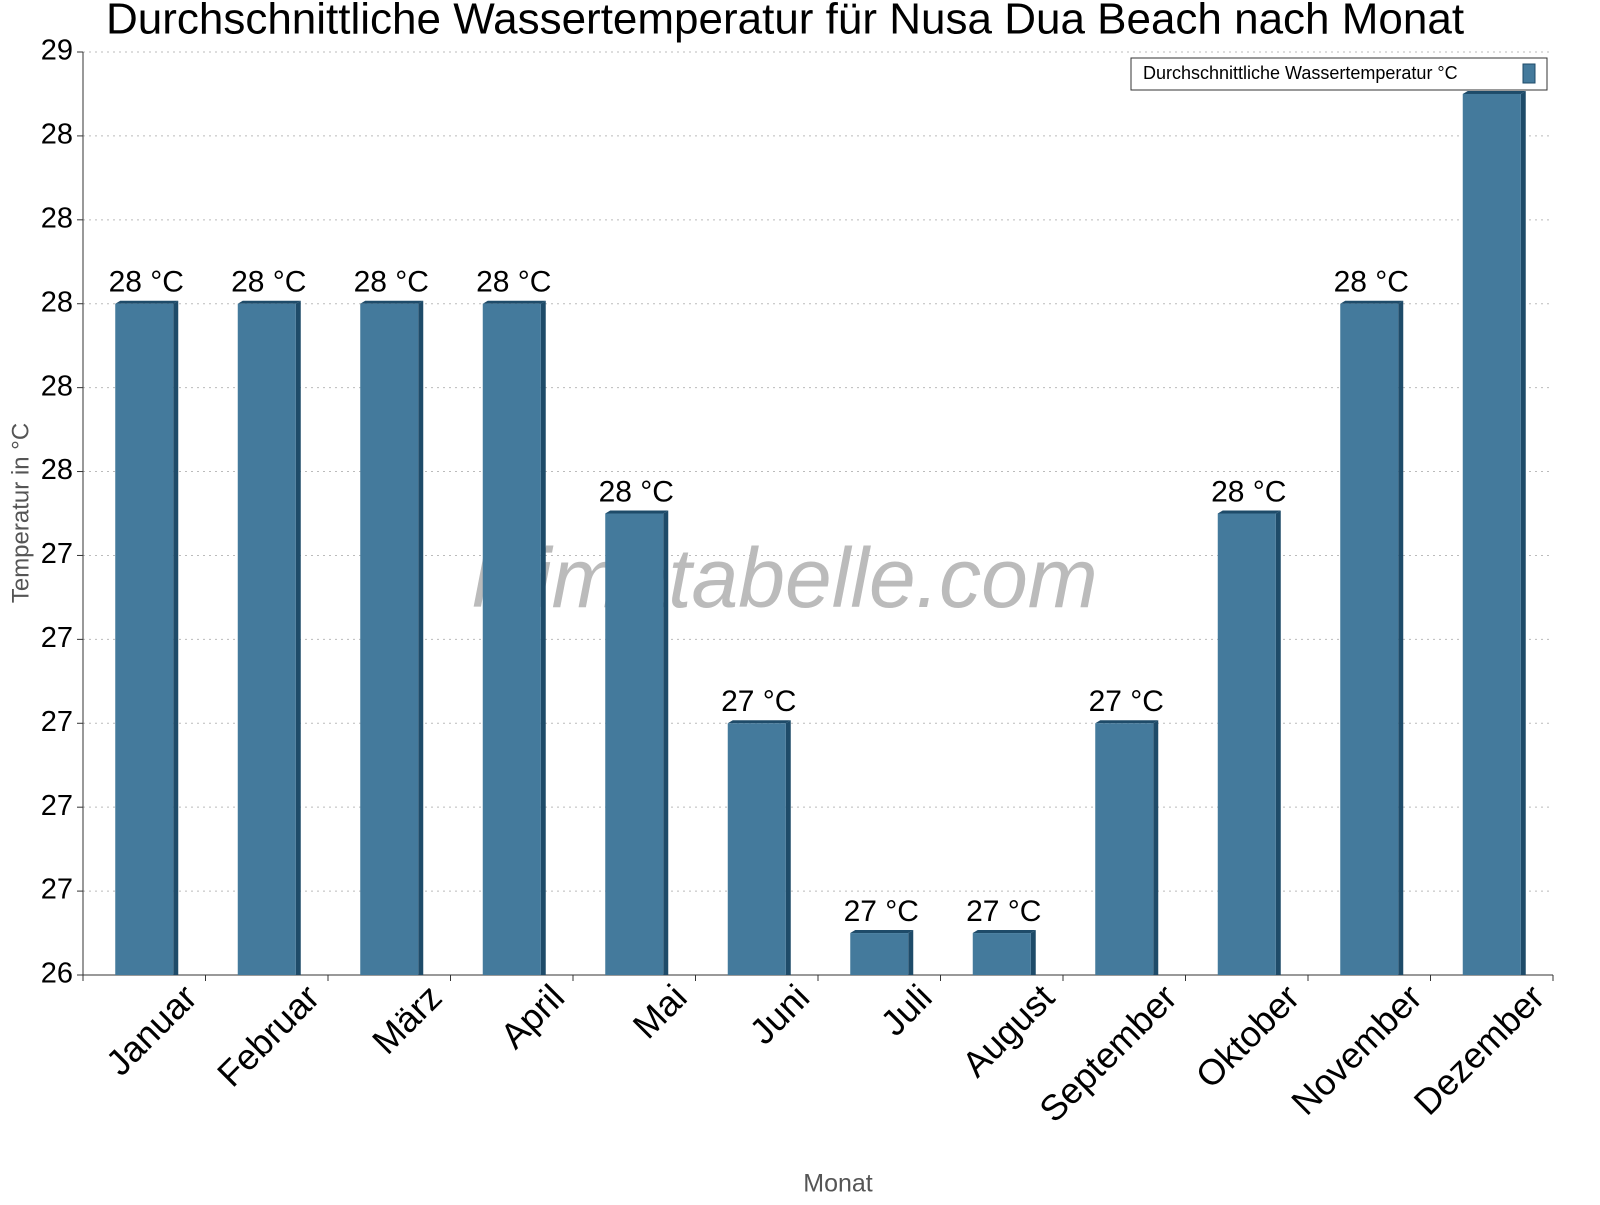  I want to click on y-axis-title: Temperatur in °C, so click(20, 513).